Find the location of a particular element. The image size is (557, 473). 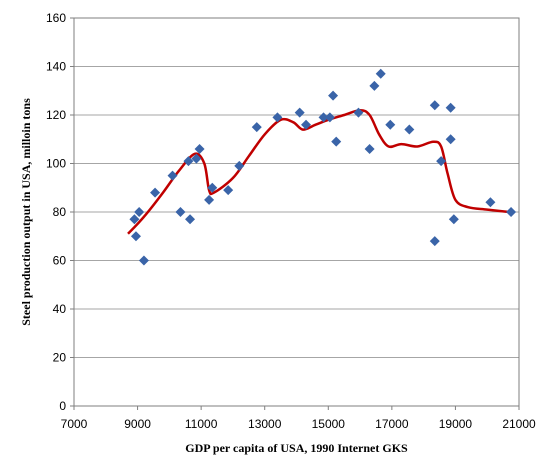

y-tick-label: 160 is located at coordinates (56, 18).